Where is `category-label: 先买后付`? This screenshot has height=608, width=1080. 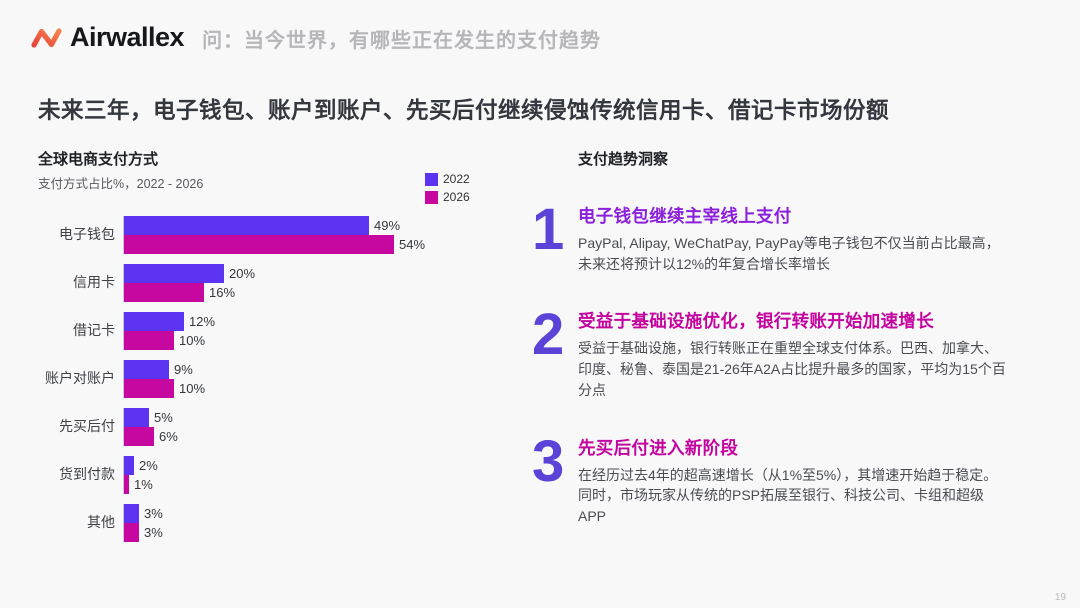
category-label: 先买后付 is located at coordinates (87, 426).